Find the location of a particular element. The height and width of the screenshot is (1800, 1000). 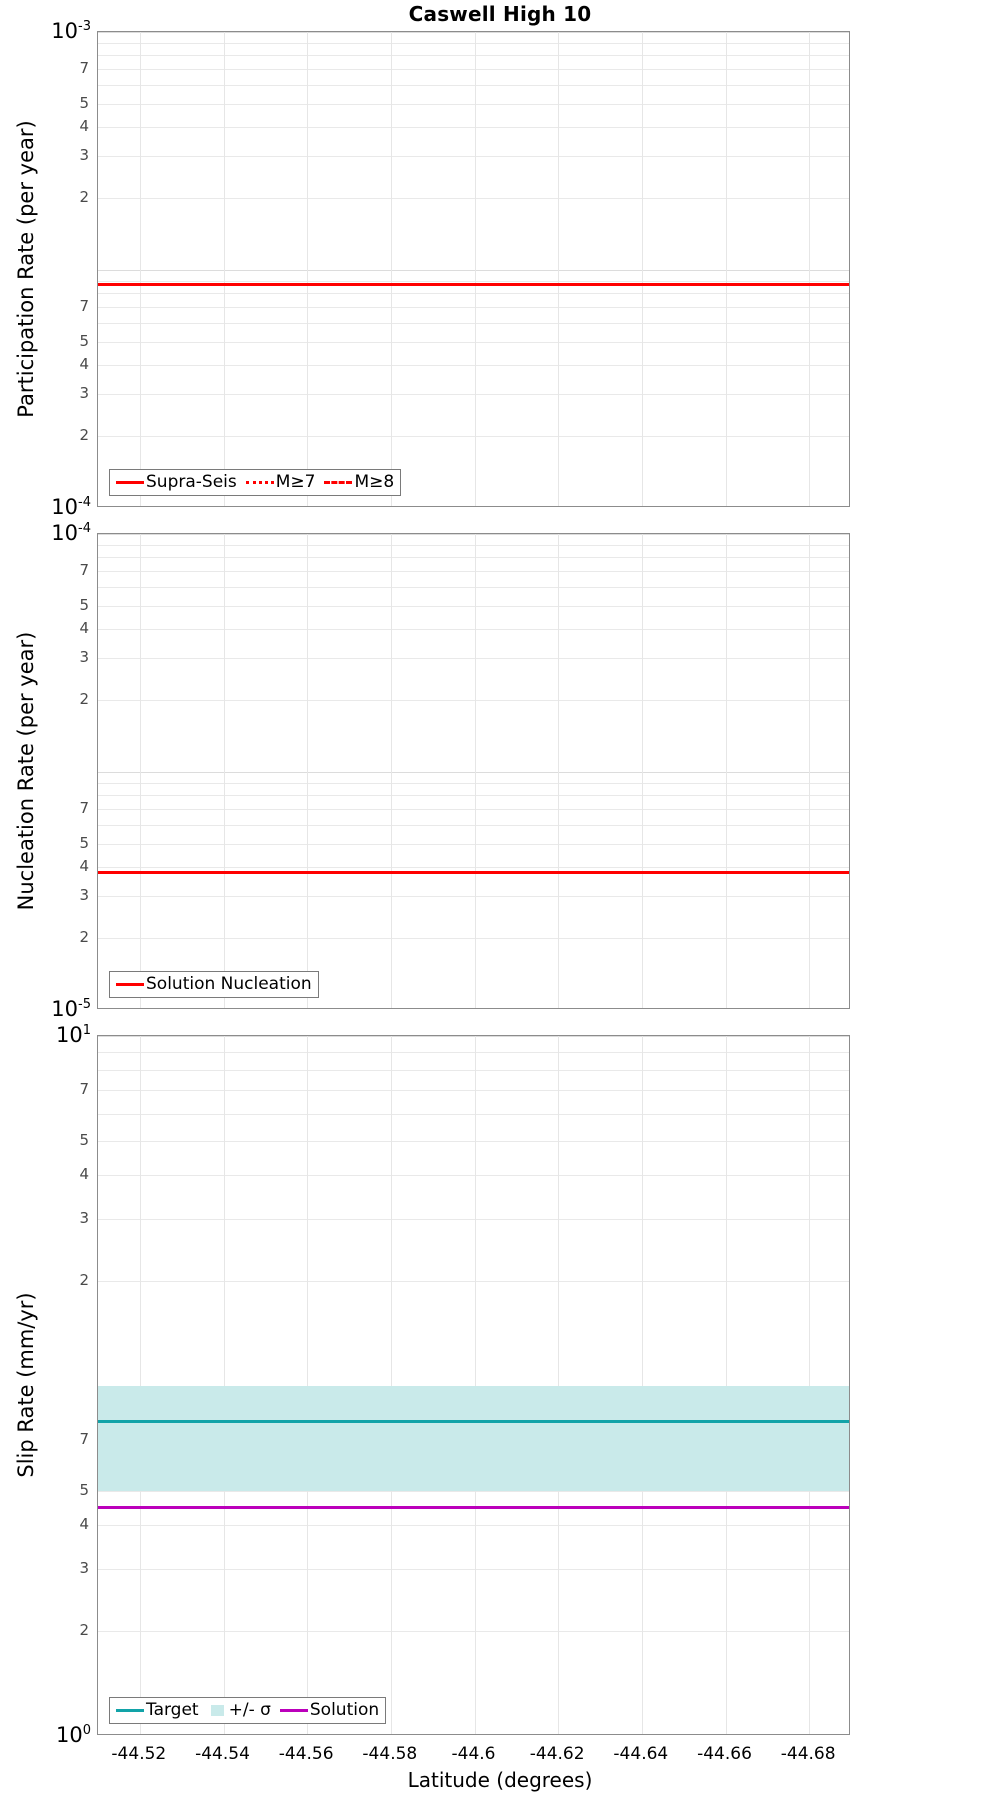

series-line-solution-nucleation is located at coordinates (473, 872).